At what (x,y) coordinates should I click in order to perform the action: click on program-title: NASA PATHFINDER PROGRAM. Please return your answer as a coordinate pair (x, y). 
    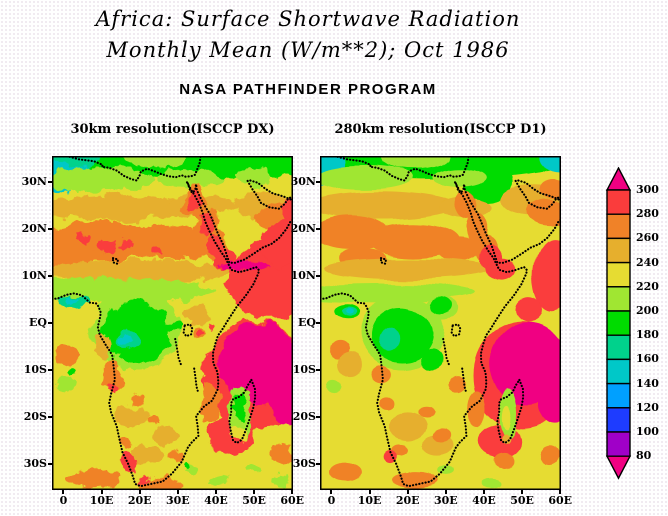
    Looking at the image, I should click on (308, 89).